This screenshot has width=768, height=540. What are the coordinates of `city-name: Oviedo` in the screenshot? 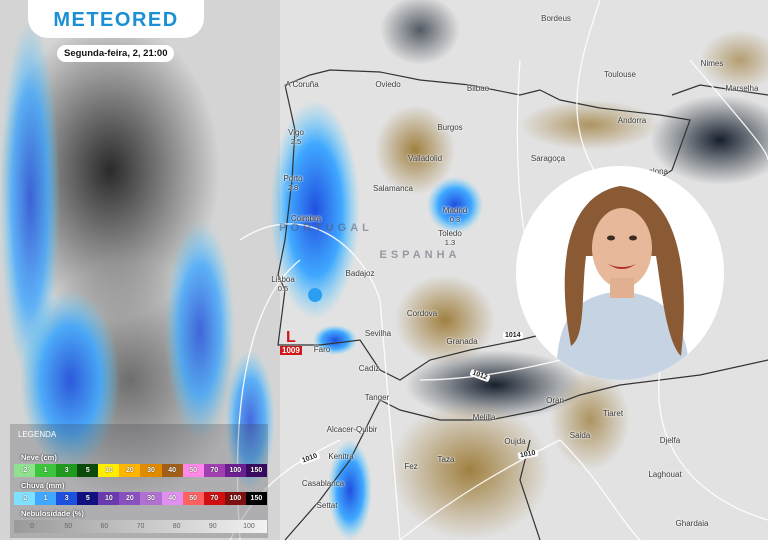 It's located at (388, 84).